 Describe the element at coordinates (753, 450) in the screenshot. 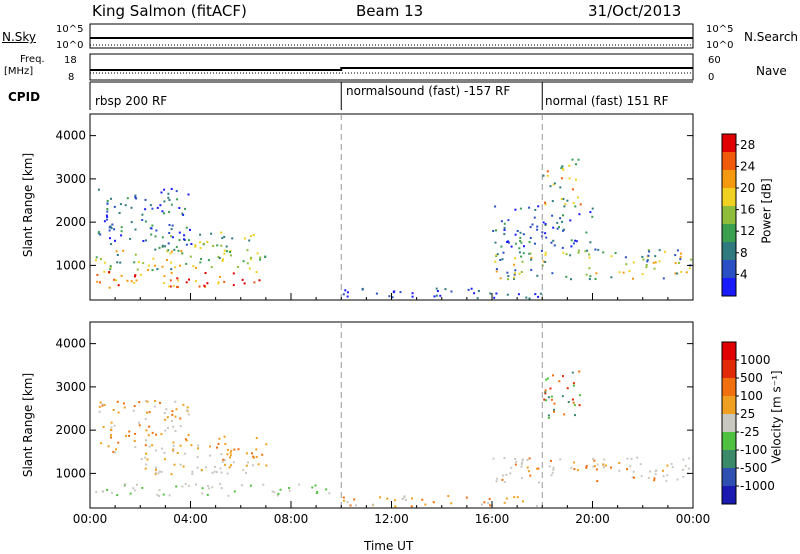

I see `velocity-colorbar-tick-label: -100` at that location.